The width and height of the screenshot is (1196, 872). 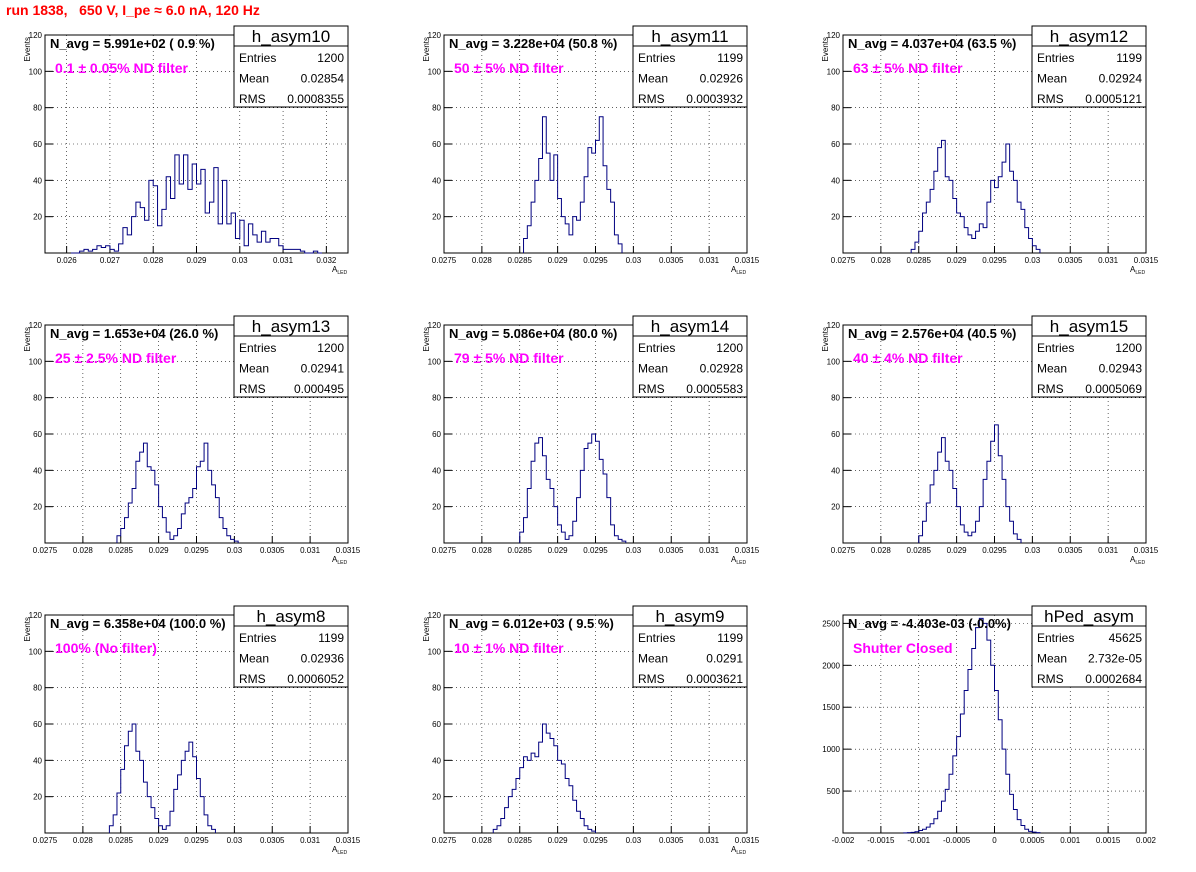 What do you see at coordinates (326, 260) in the screenshot?
I see `x-tick-label: 0.032` at bounding box center [326, 260].